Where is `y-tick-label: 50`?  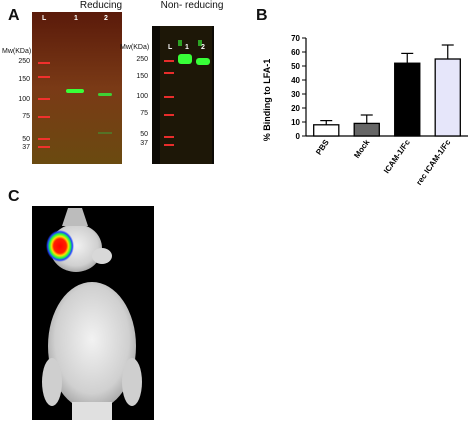 y-tick-label: 50 is located at coordinates (295, 66).